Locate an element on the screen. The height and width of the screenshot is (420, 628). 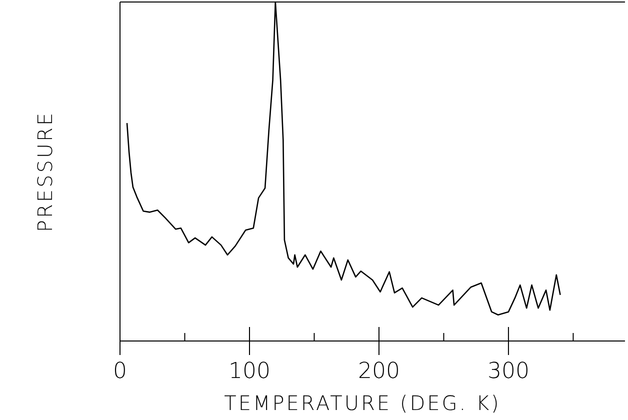
y-axis-title: PRESSURE is located at coordinates (45, 171).